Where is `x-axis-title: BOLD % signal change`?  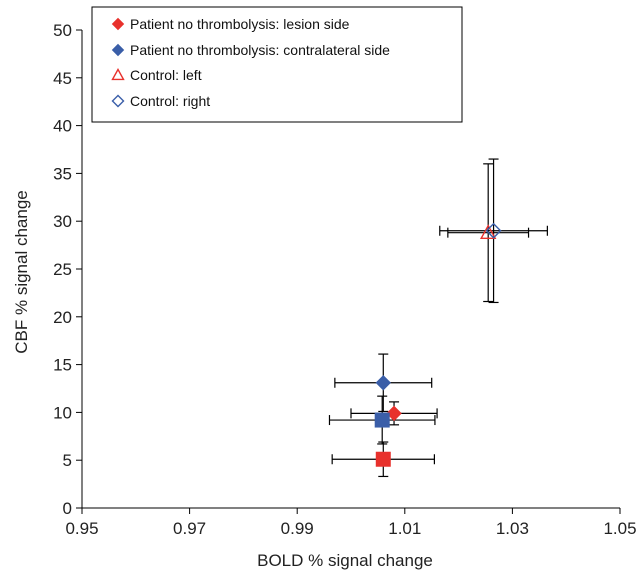
x-axis-title: BOLD % signal change is located at coordinates (345, 560).